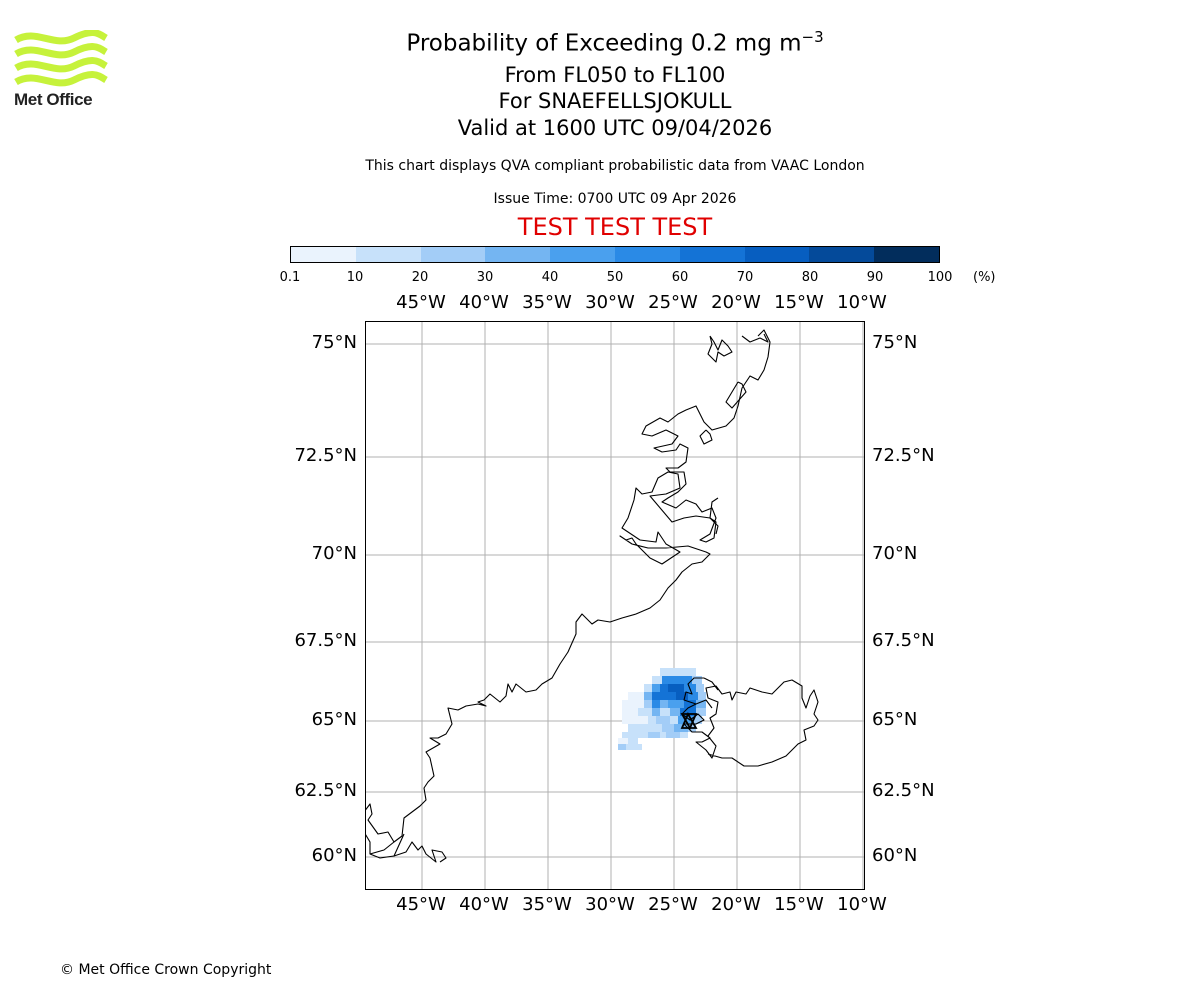  What do you see at coordinates (736, 302) in the screenshot?
I see `longitude-label-top: 20°W` at bounding box center [736, 302].